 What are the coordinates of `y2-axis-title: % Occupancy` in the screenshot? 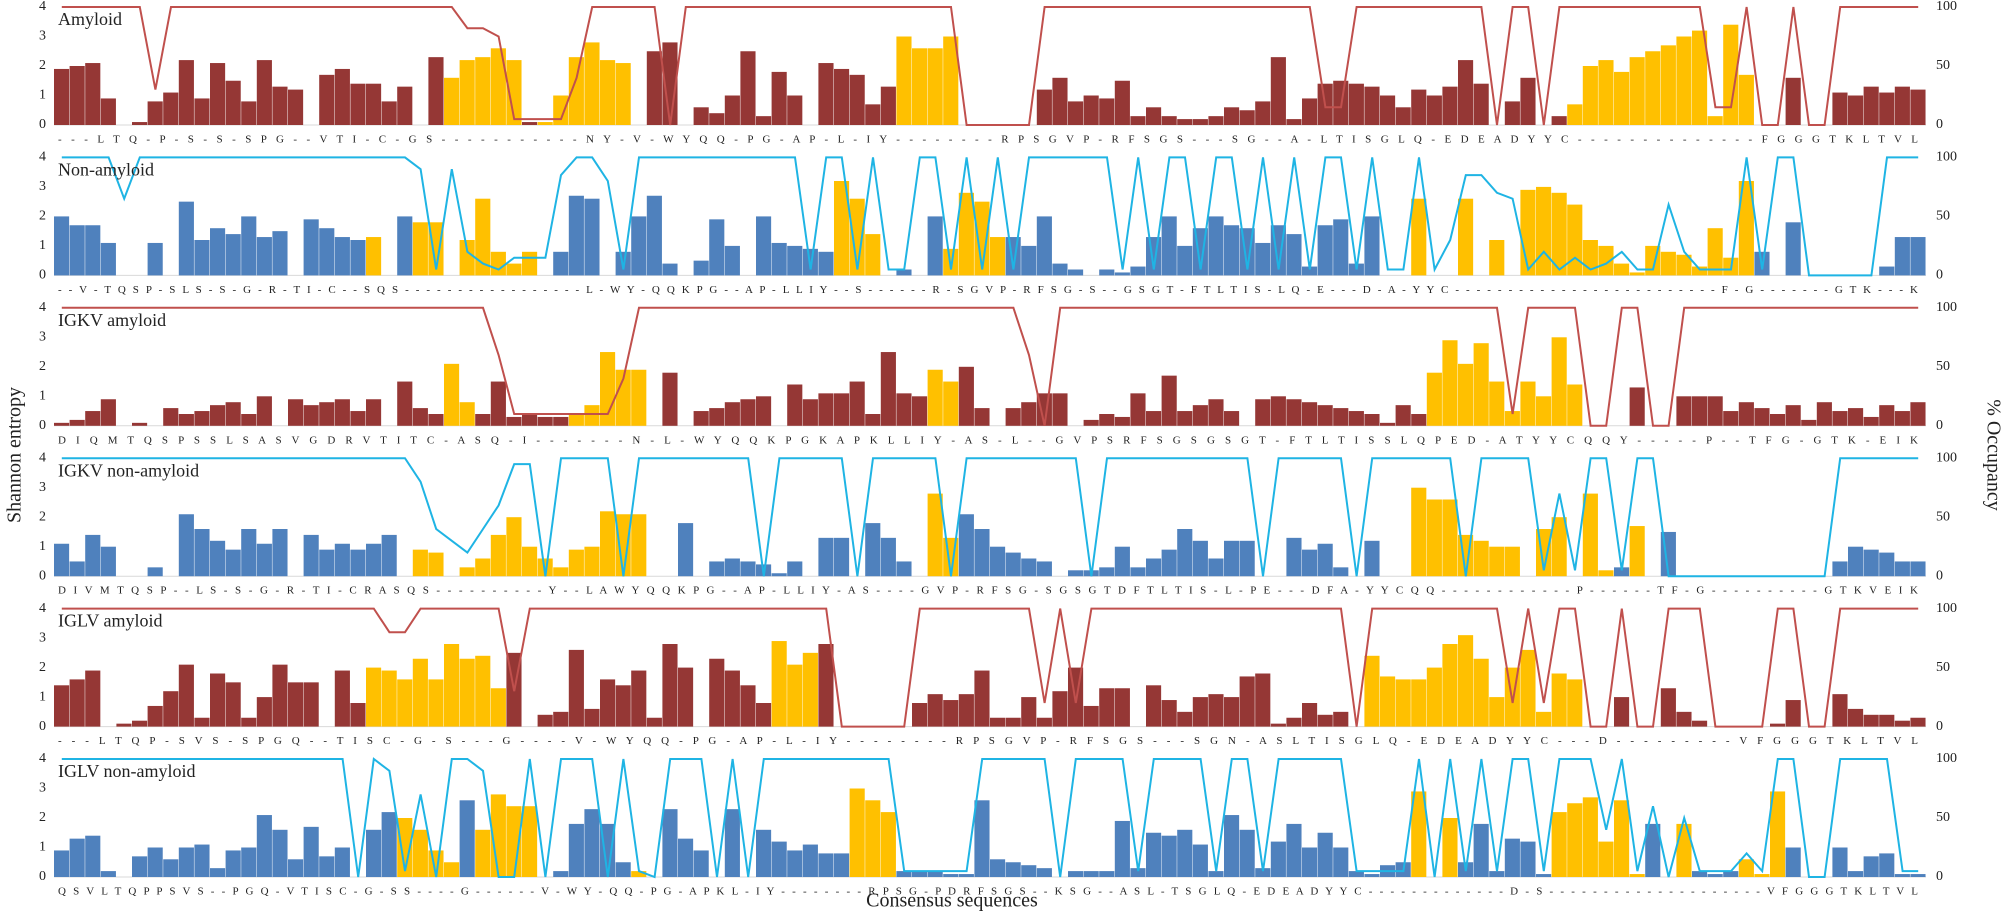 It's located at (1993, 455).